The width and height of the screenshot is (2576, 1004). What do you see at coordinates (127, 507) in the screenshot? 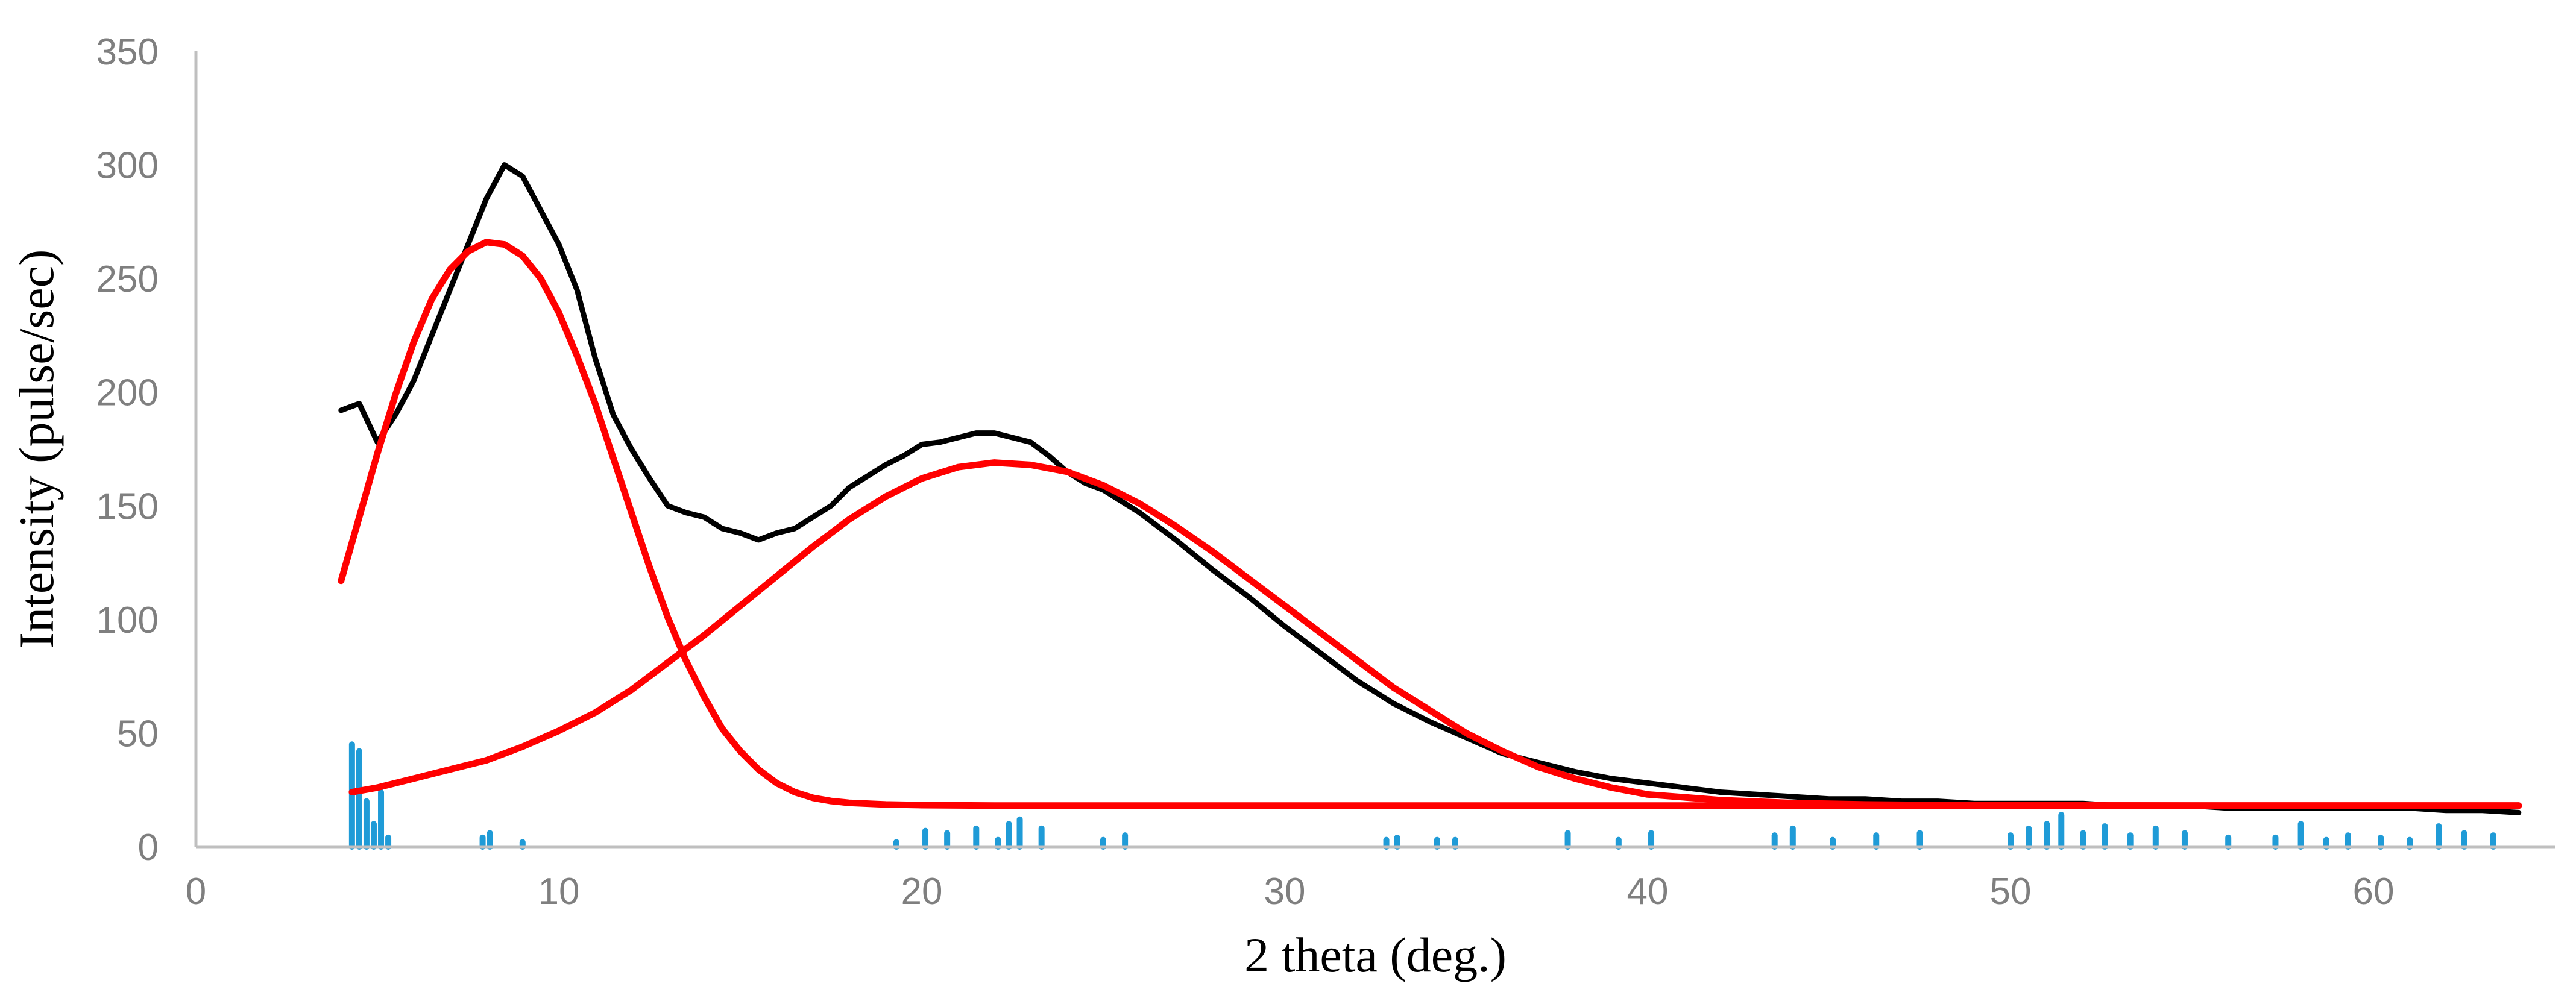
I see `y-tick-label: 150` at bounding box center [127, 507].